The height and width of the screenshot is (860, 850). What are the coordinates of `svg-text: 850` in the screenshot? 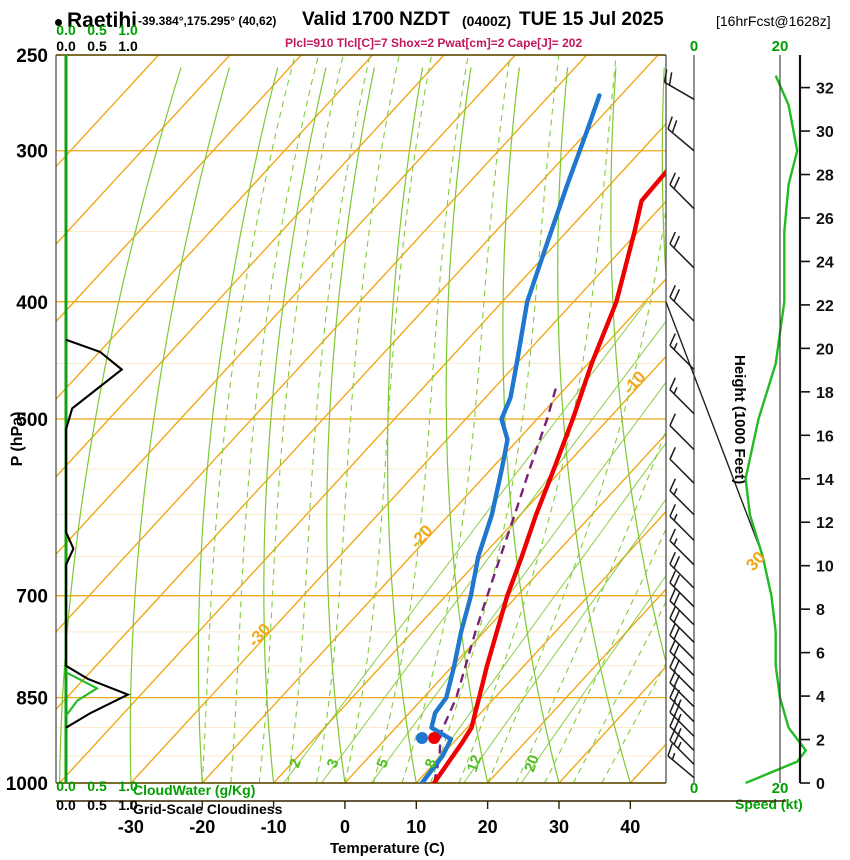 It's located at (32, 699).